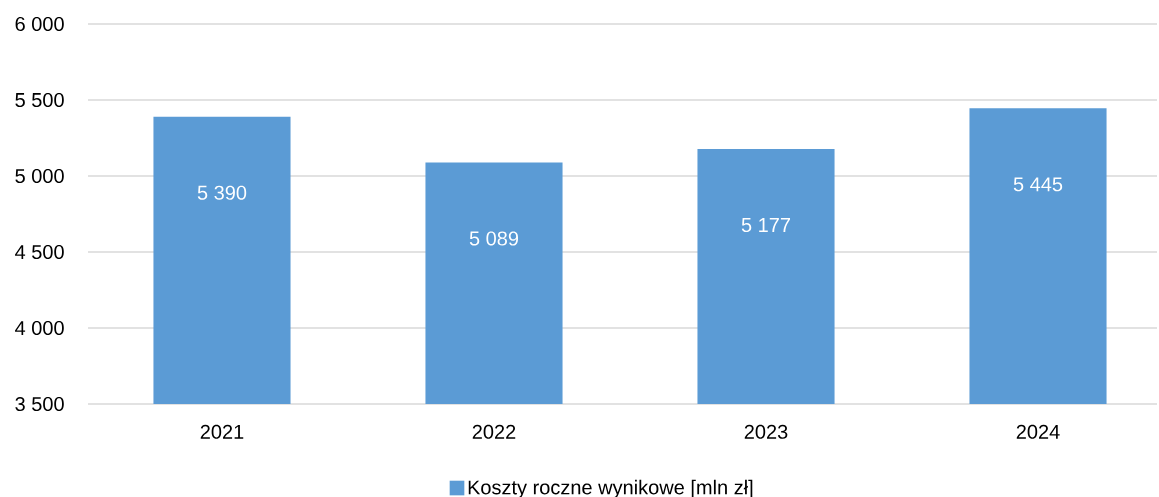 The width and height of the screenshot is (1159, 497). Describe the element at coordinates (765, 225) in the screenshot. I see `data-label: 5 177` at that location.